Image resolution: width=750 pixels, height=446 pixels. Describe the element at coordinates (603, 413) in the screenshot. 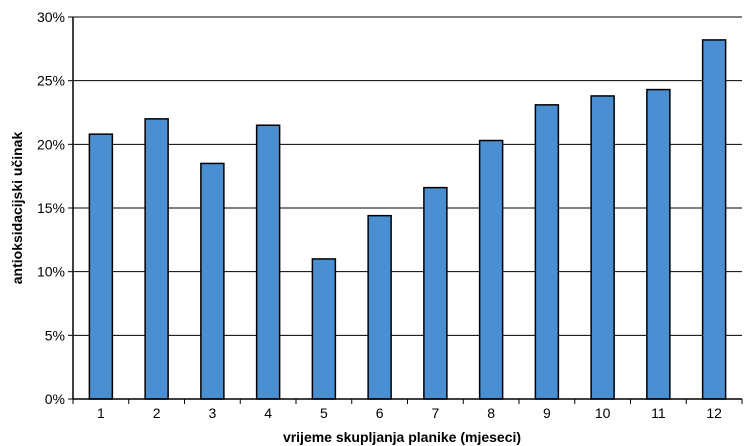

I see `x-tick-label: 10` at that location.